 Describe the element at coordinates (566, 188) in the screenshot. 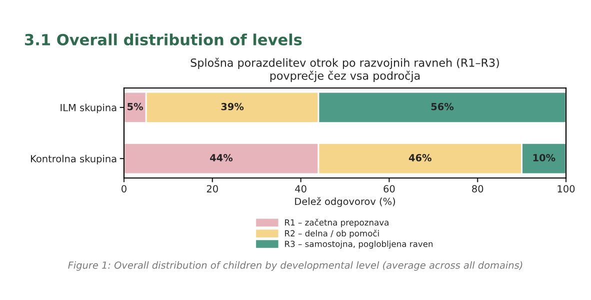

I see `x-tick-label: 100` at that location.